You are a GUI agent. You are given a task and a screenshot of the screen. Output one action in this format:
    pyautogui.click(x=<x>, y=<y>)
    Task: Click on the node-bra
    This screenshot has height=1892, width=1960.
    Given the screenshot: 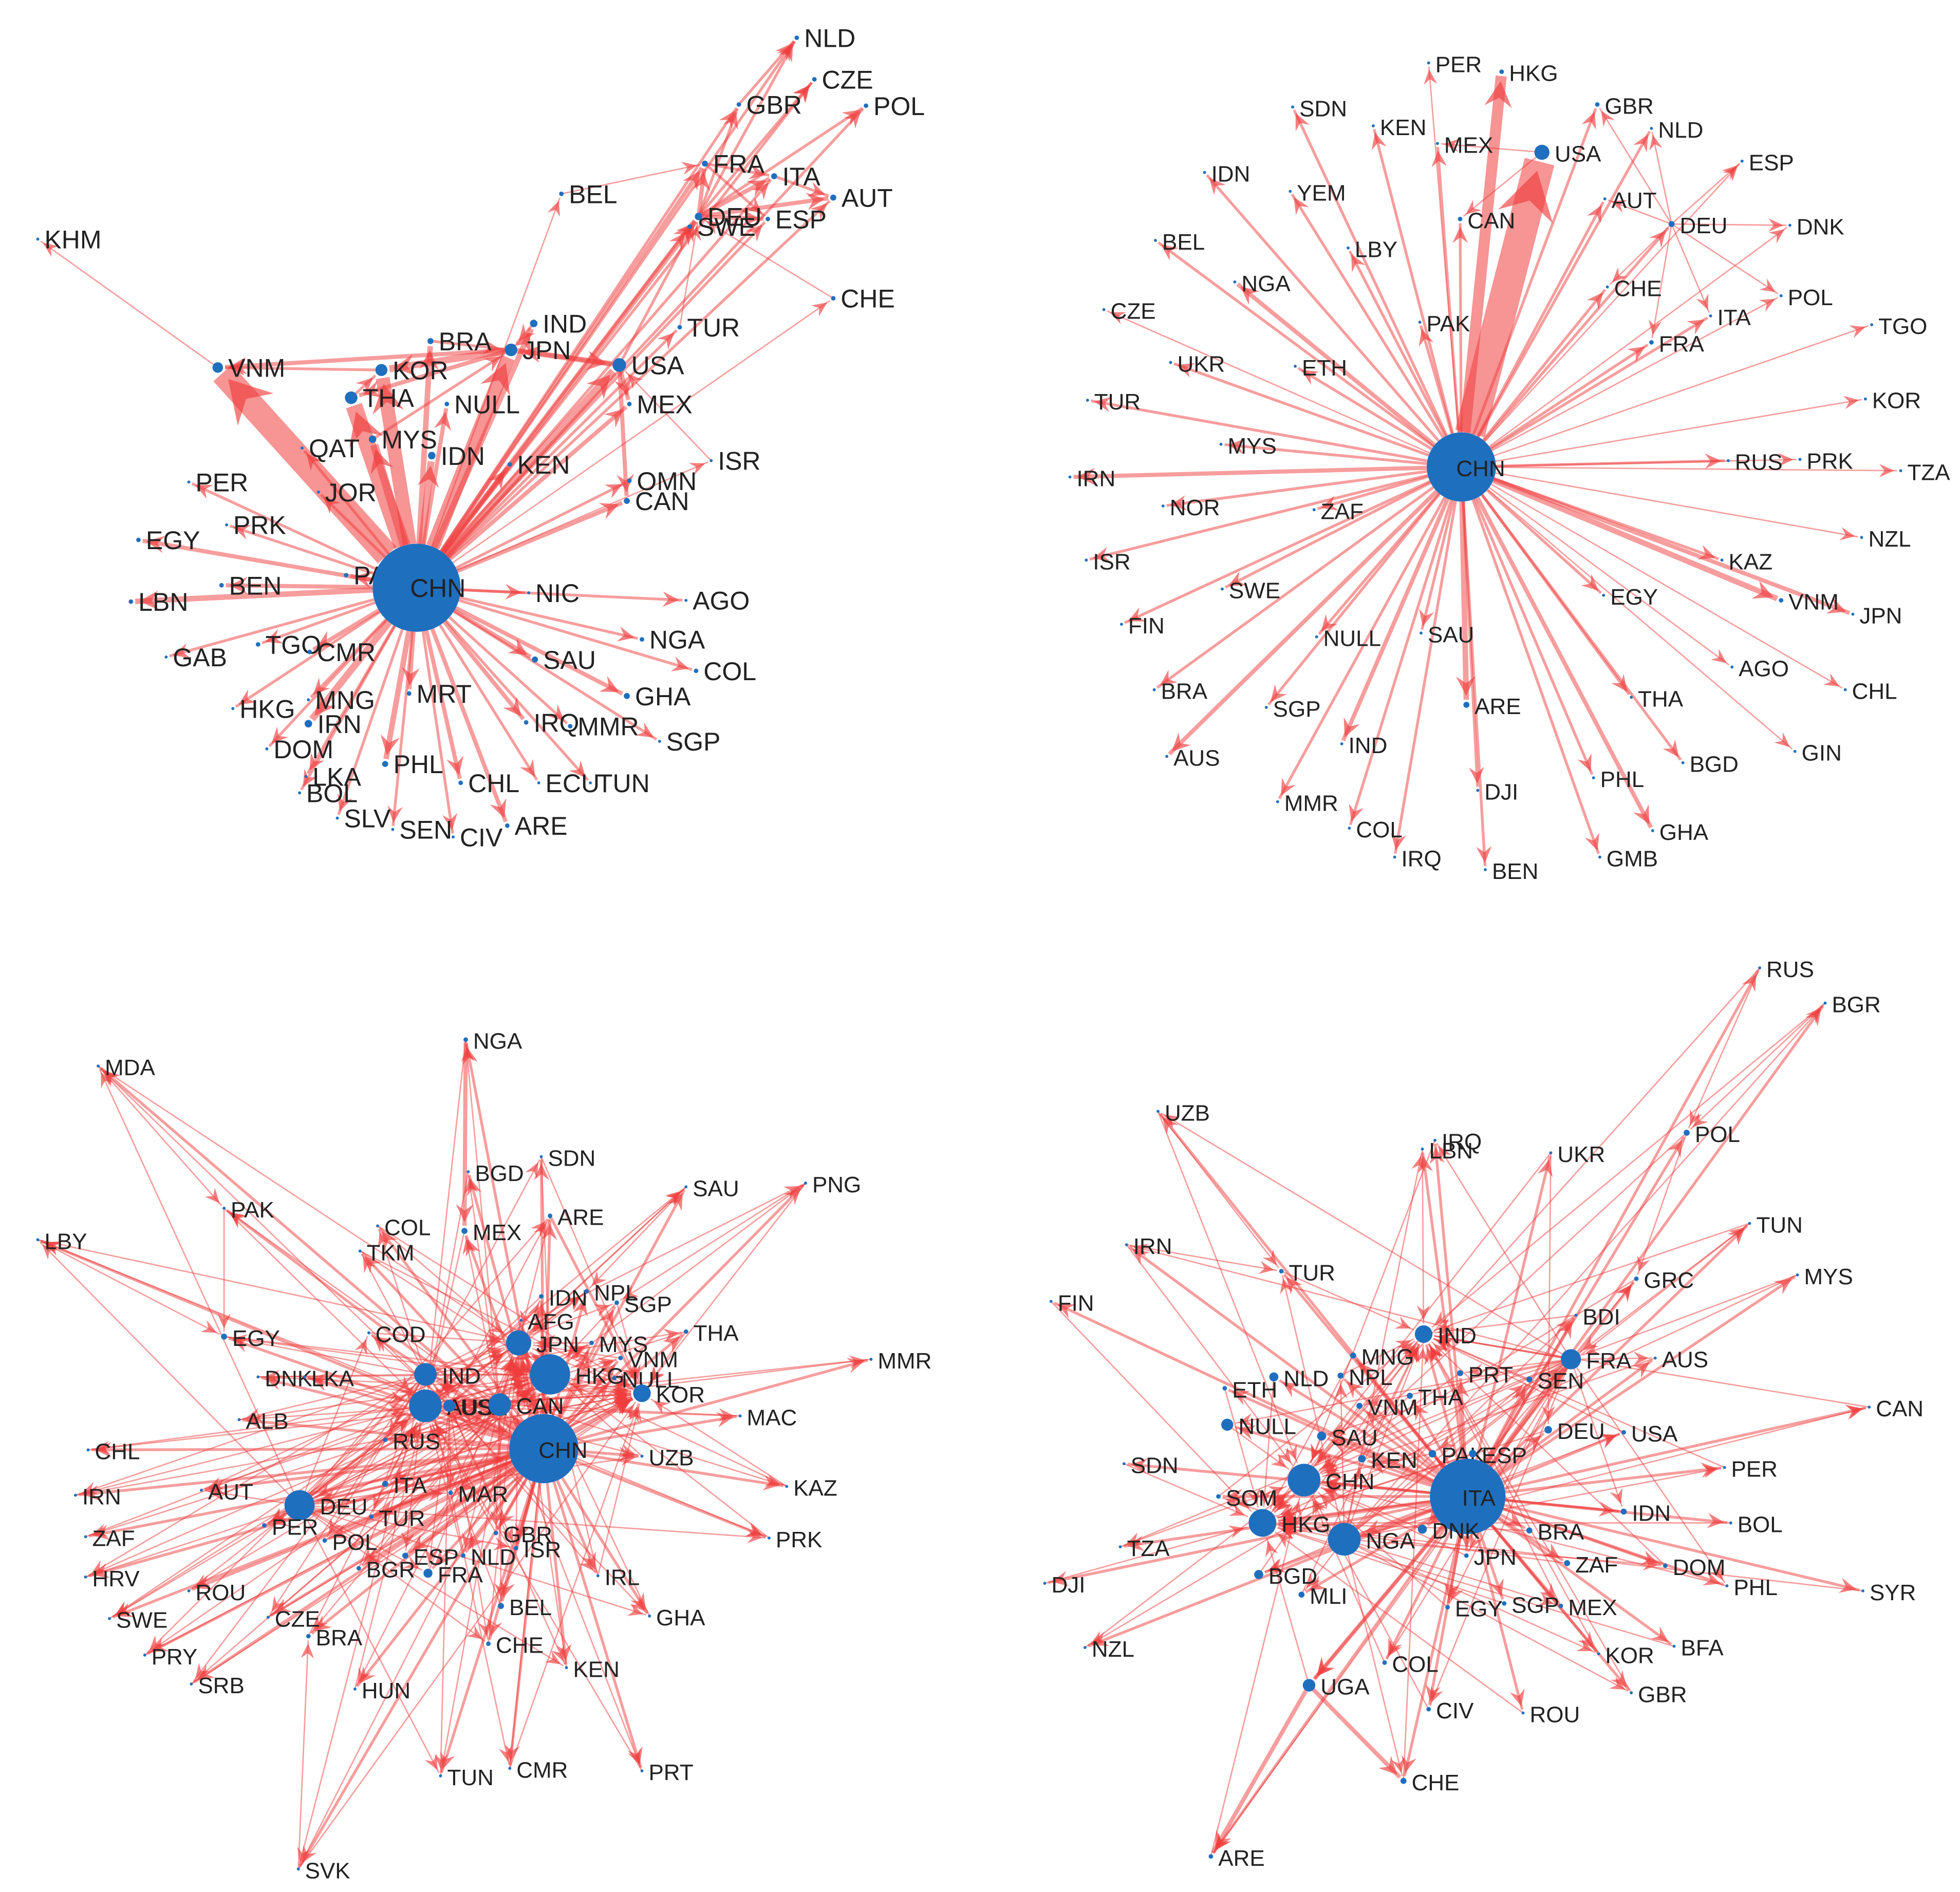 What is the action you would take?
    pyautogui.click(x=1529, y=1531)
    